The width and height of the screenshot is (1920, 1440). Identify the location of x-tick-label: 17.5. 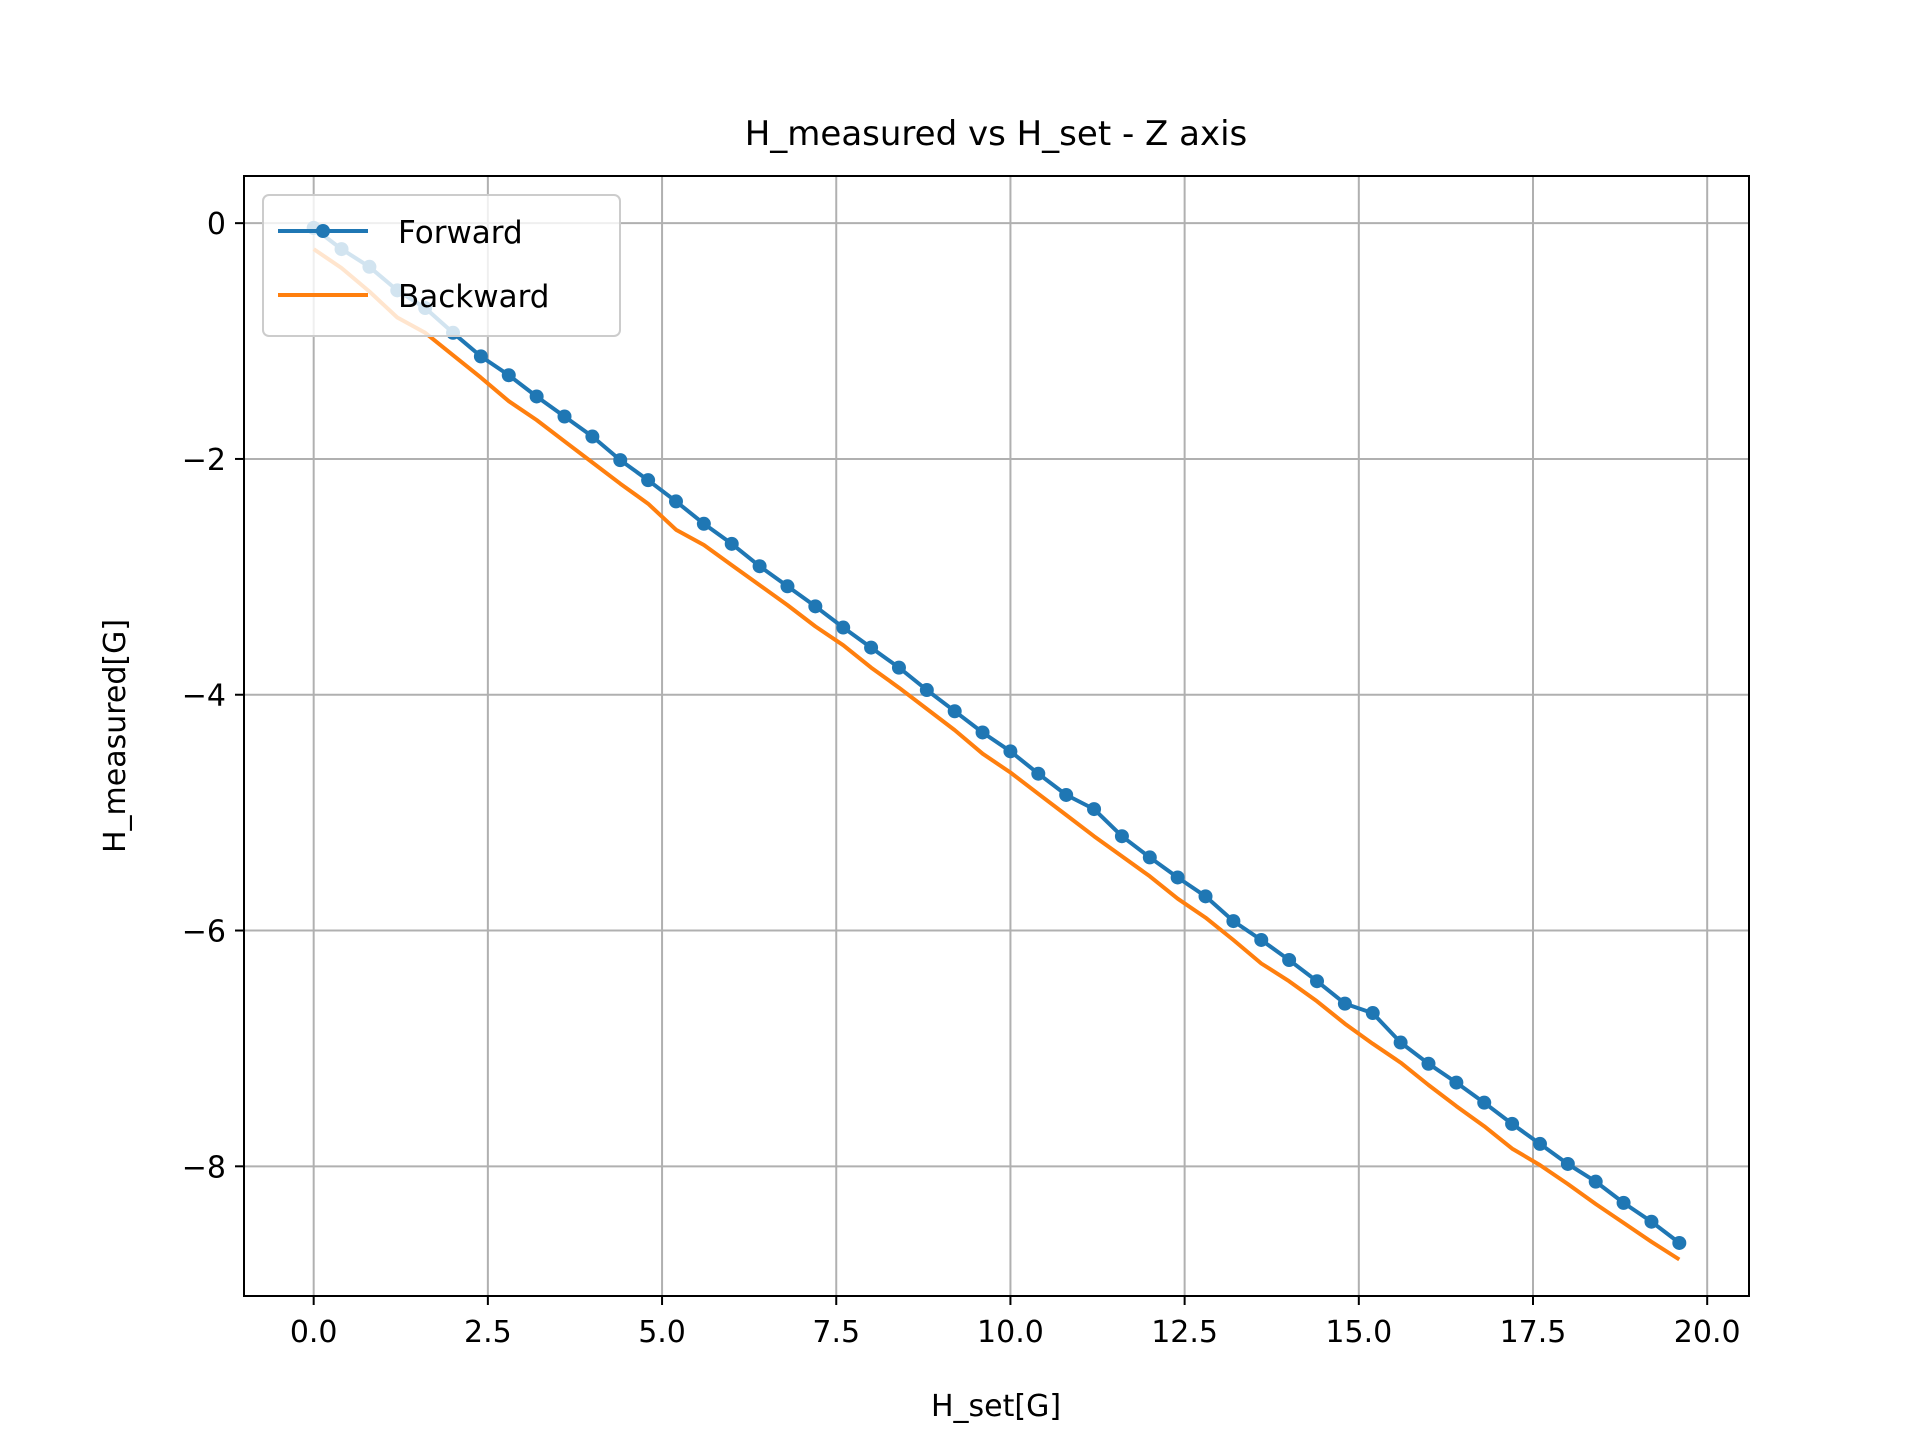
(1533, 1332).